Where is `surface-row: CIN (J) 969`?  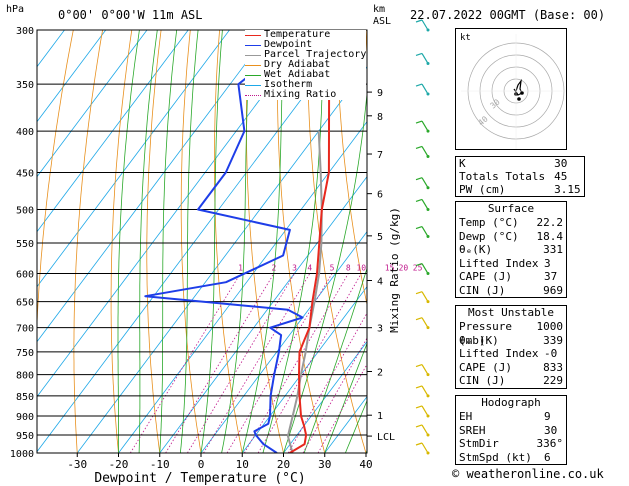
surface-row: CIN (J) 969 is located at coordinates (511, 290).